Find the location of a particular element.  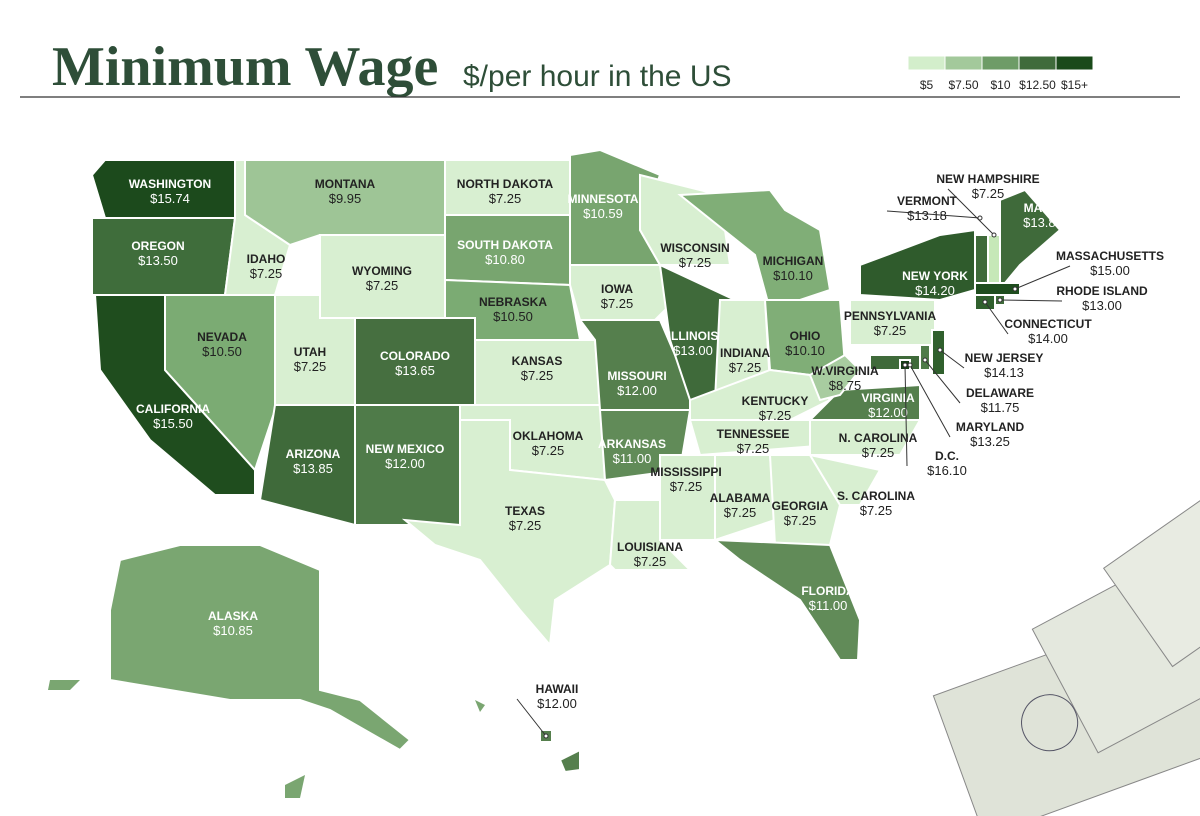

state-wage: $14.00 is located at coordinates (1048, 338).